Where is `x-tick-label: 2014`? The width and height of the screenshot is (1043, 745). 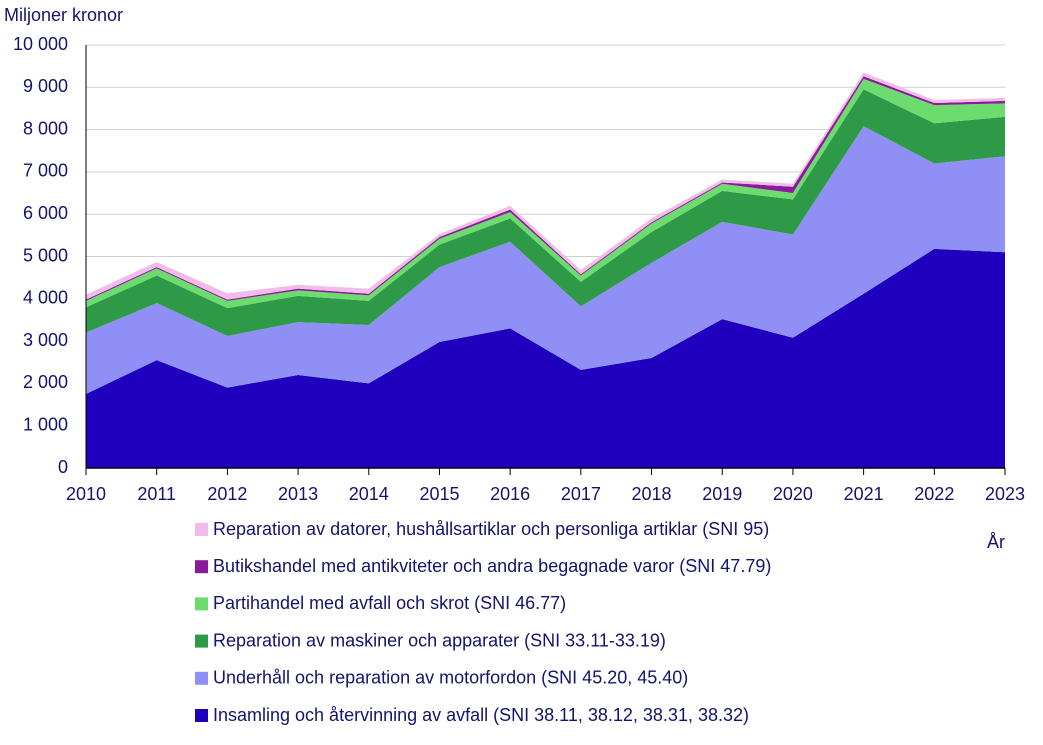
x-tick-label: 2014 is located at coordinates (369, 494).